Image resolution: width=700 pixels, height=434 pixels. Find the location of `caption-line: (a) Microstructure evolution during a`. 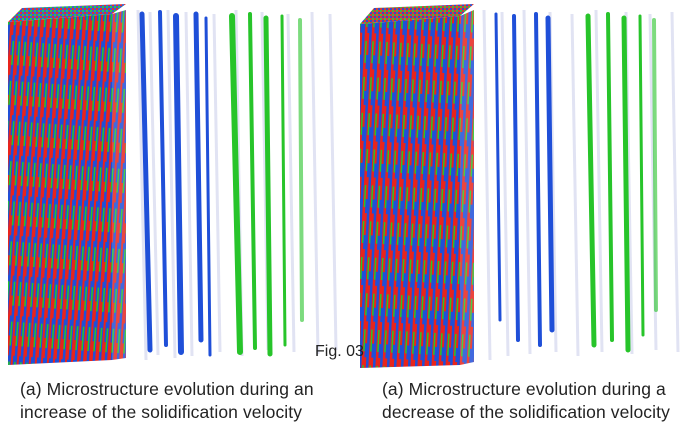

caption-line: (a) Microstructure evolution during a is located at coordinates (524, 389).